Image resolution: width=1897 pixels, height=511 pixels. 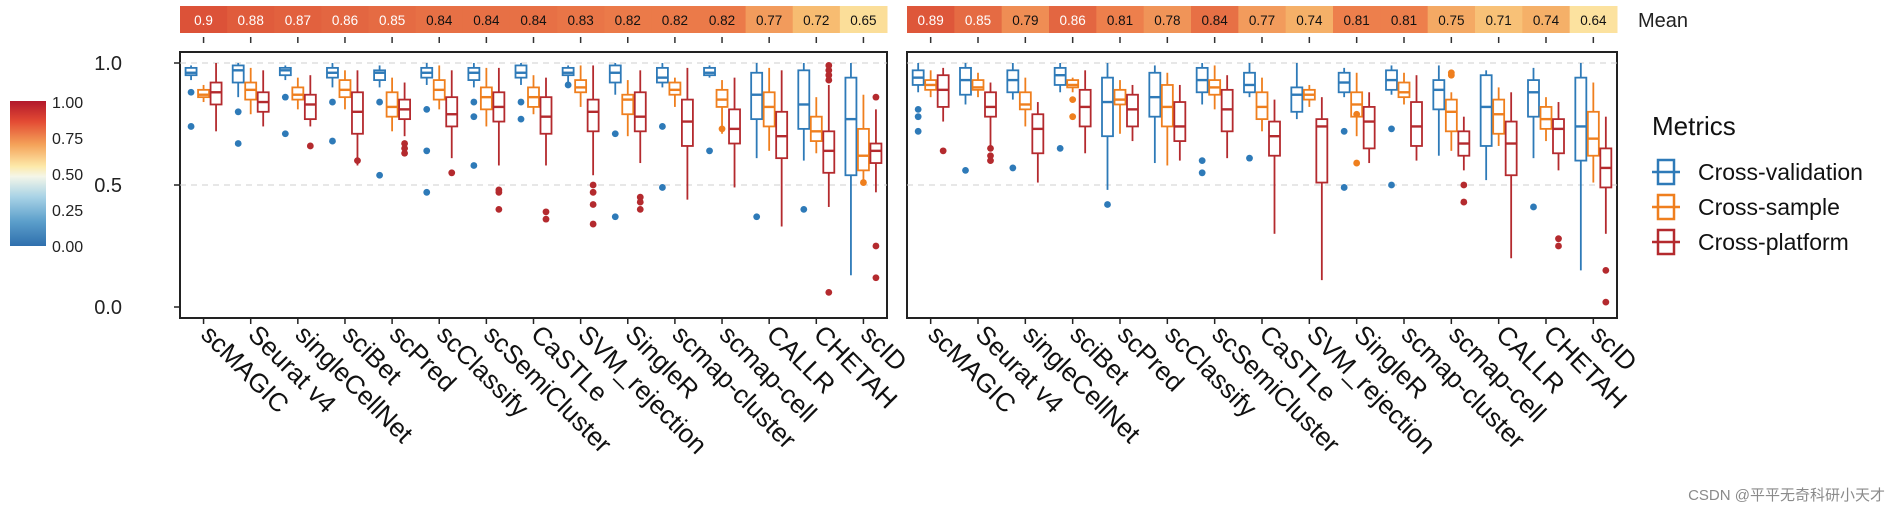 I want to click on mean-value-label: 0.65, so click(x=863, y=20).